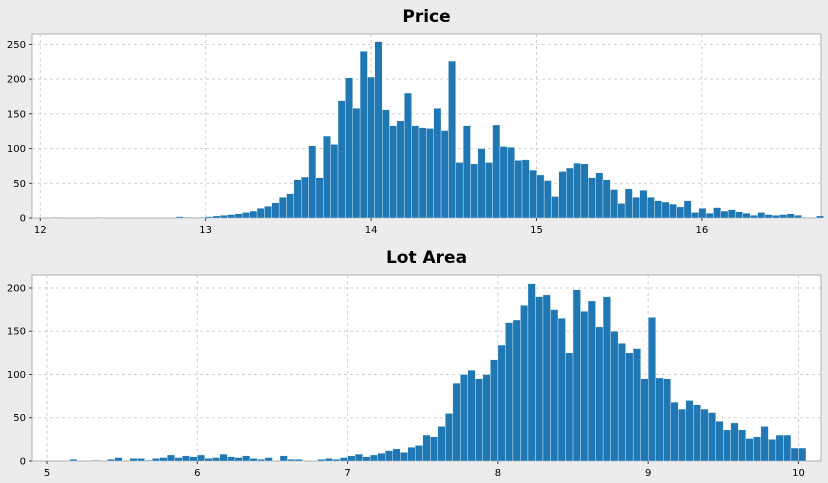  I want to click on price-x-tick-label: 15, so click(536, 230).